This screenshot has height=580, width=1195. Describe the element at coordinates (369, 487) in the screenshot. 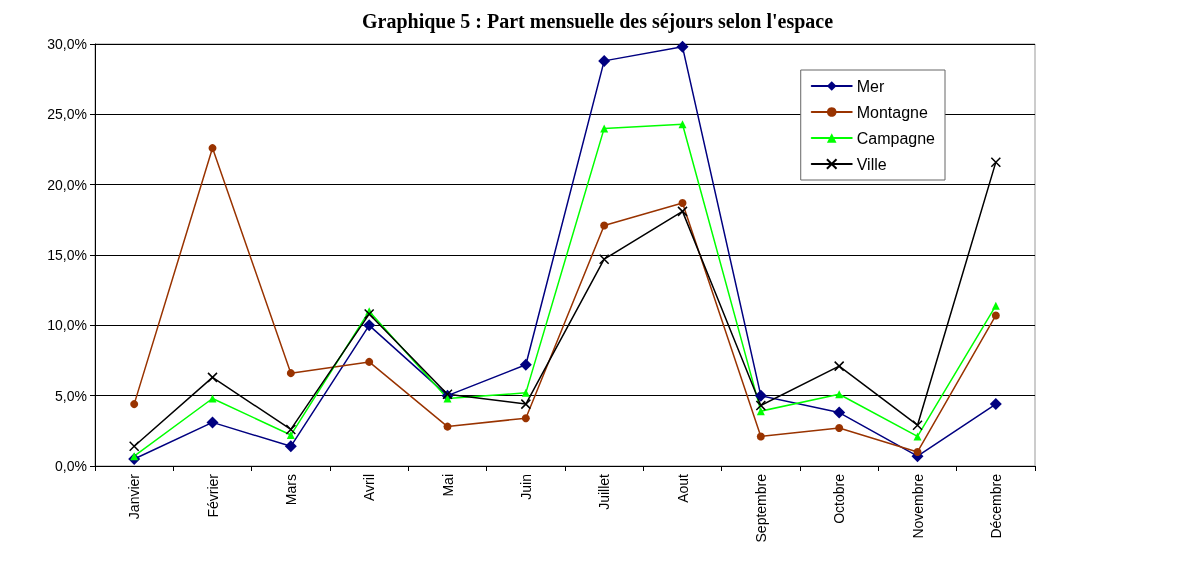

I see `x-tick-label: Avril` at that location.